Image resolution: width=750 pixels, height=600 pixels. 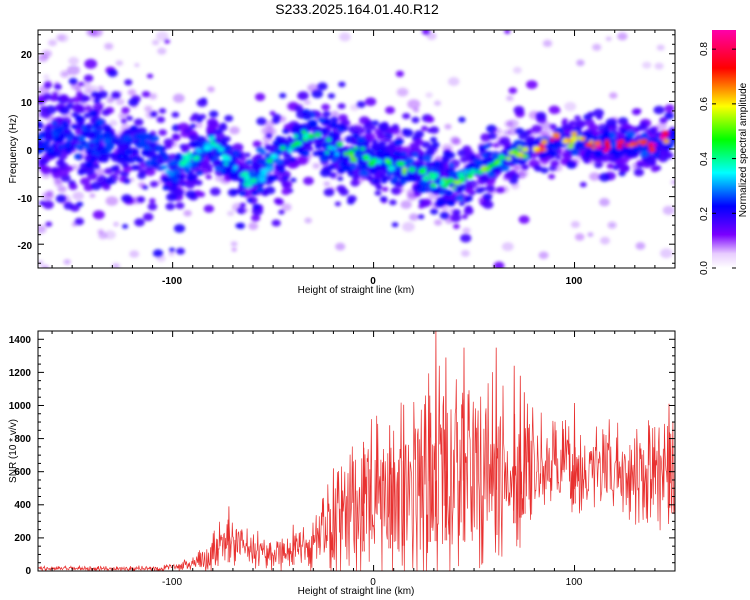 What do you see at coordinates (743, 149) in the screenshot?
I see `colorbar-label: Normalized spectral amplitude` at bounding box center [743, 149].